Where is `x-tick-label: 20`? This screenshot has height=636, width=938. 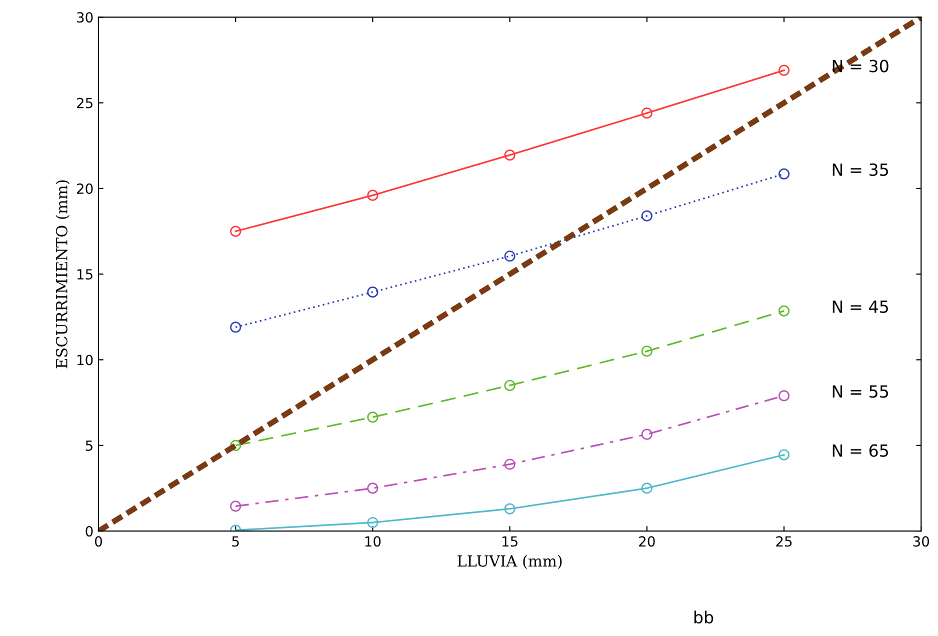 x-tick-label: 20 is located at coordinates (647, 541).